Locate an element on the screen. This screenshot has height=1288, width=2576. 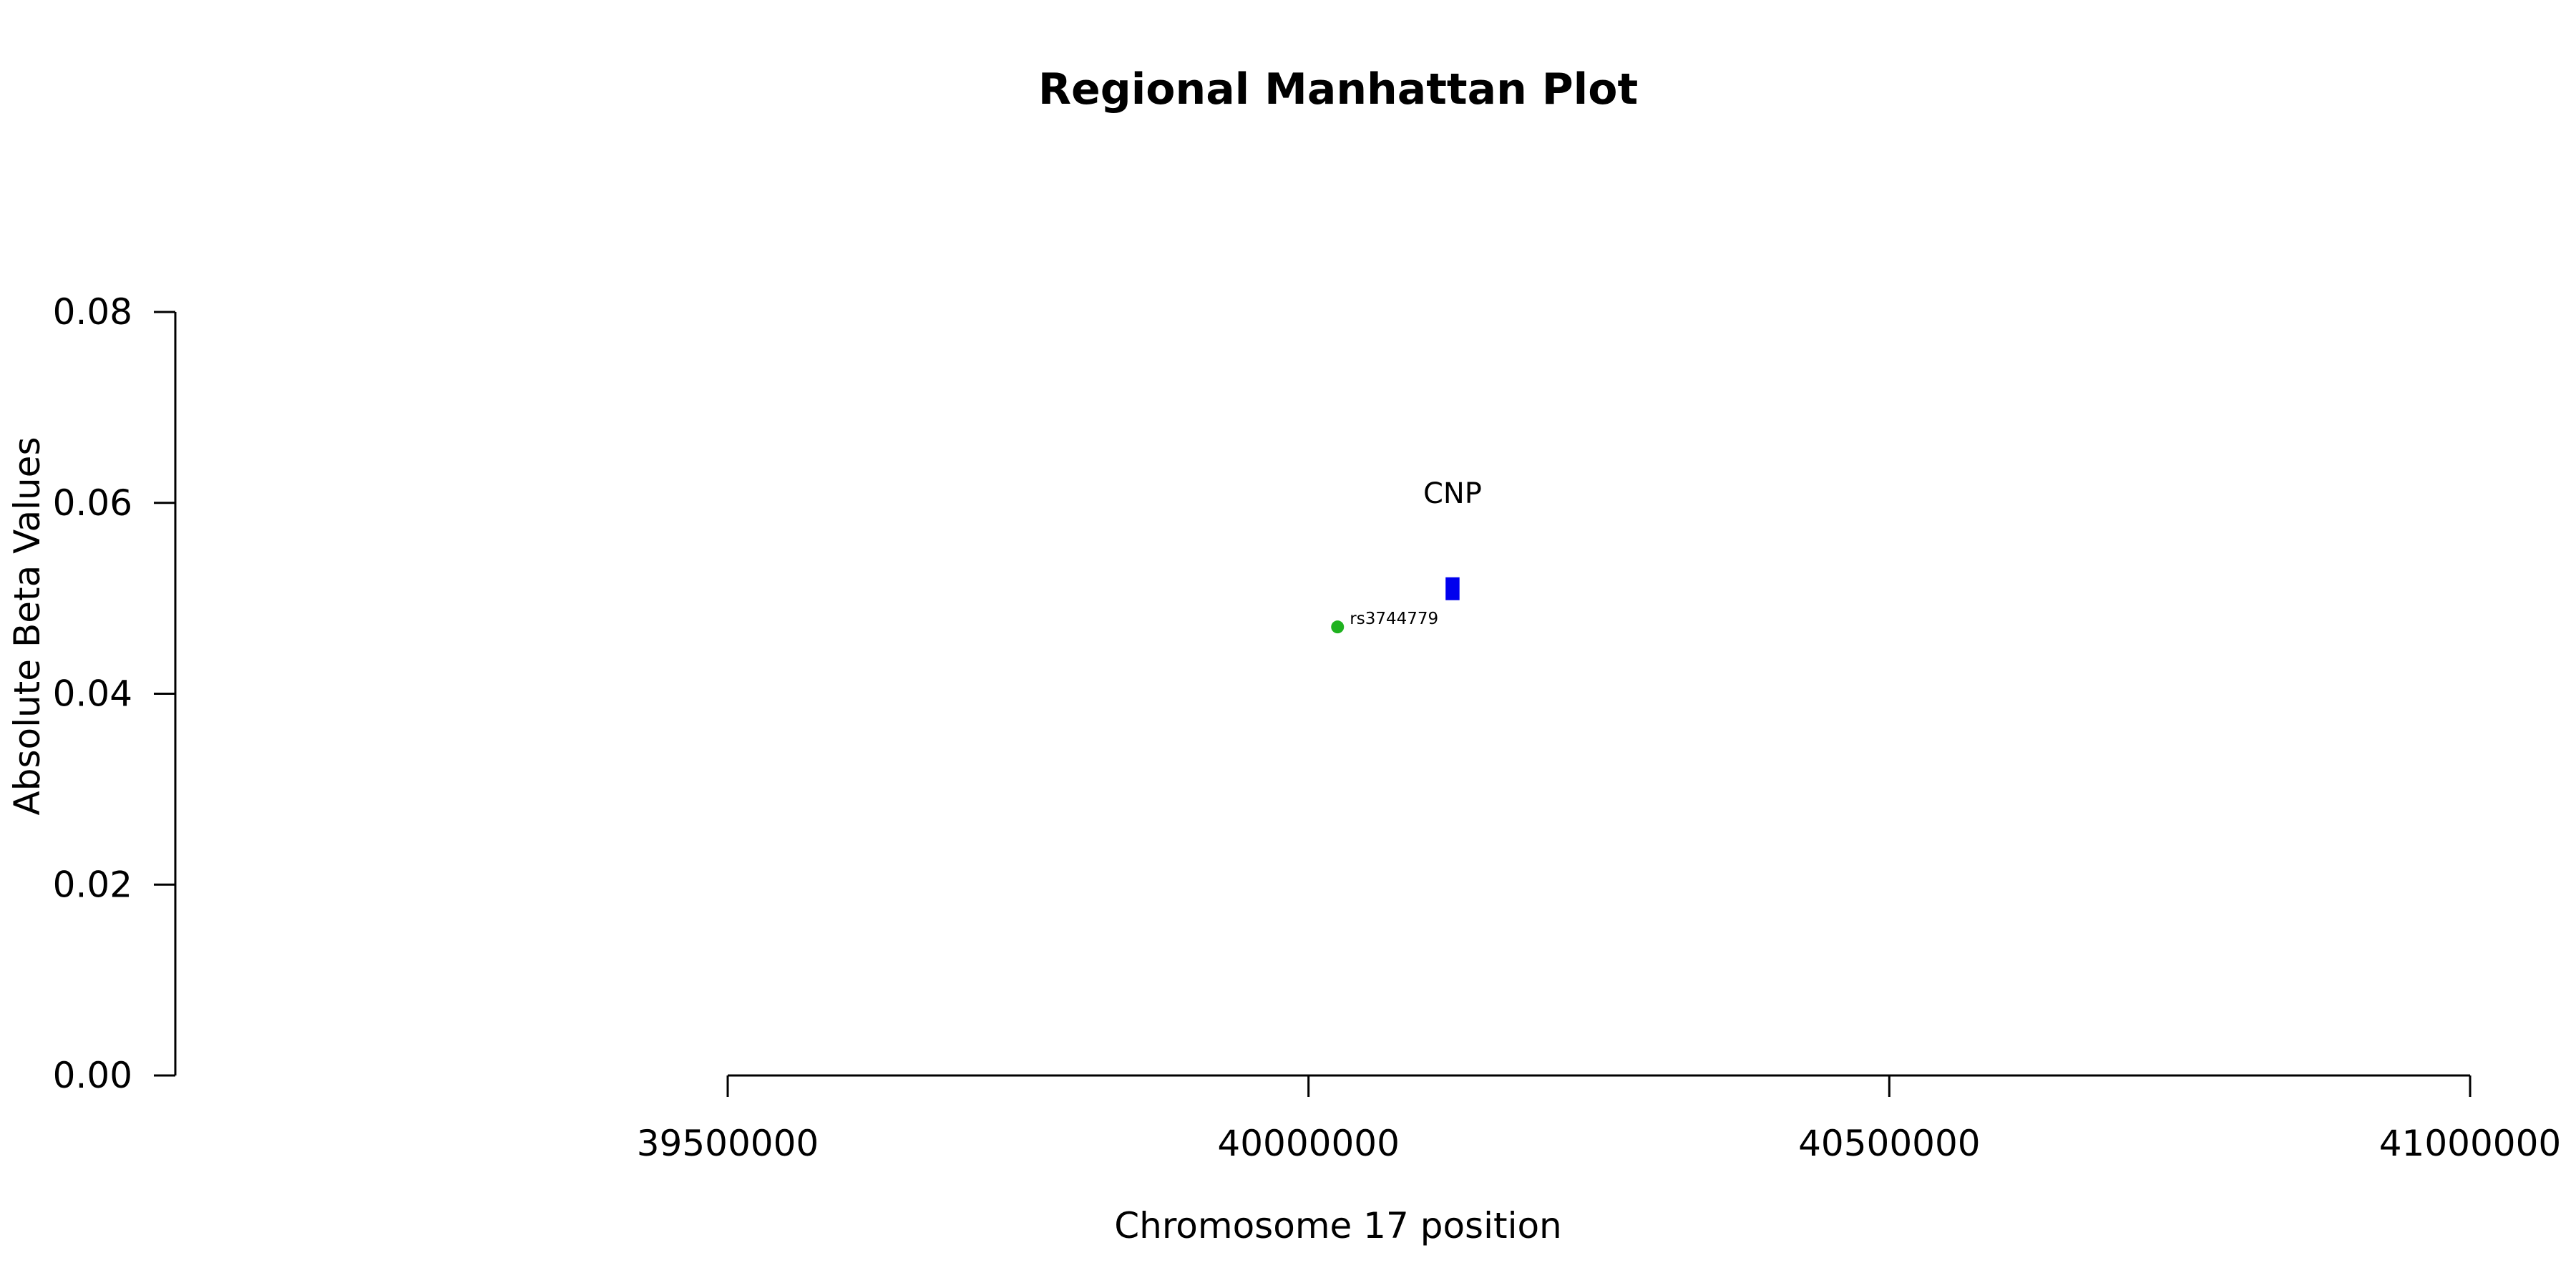
y-tick-label: 0.08 is located at coordinates (92, 312).